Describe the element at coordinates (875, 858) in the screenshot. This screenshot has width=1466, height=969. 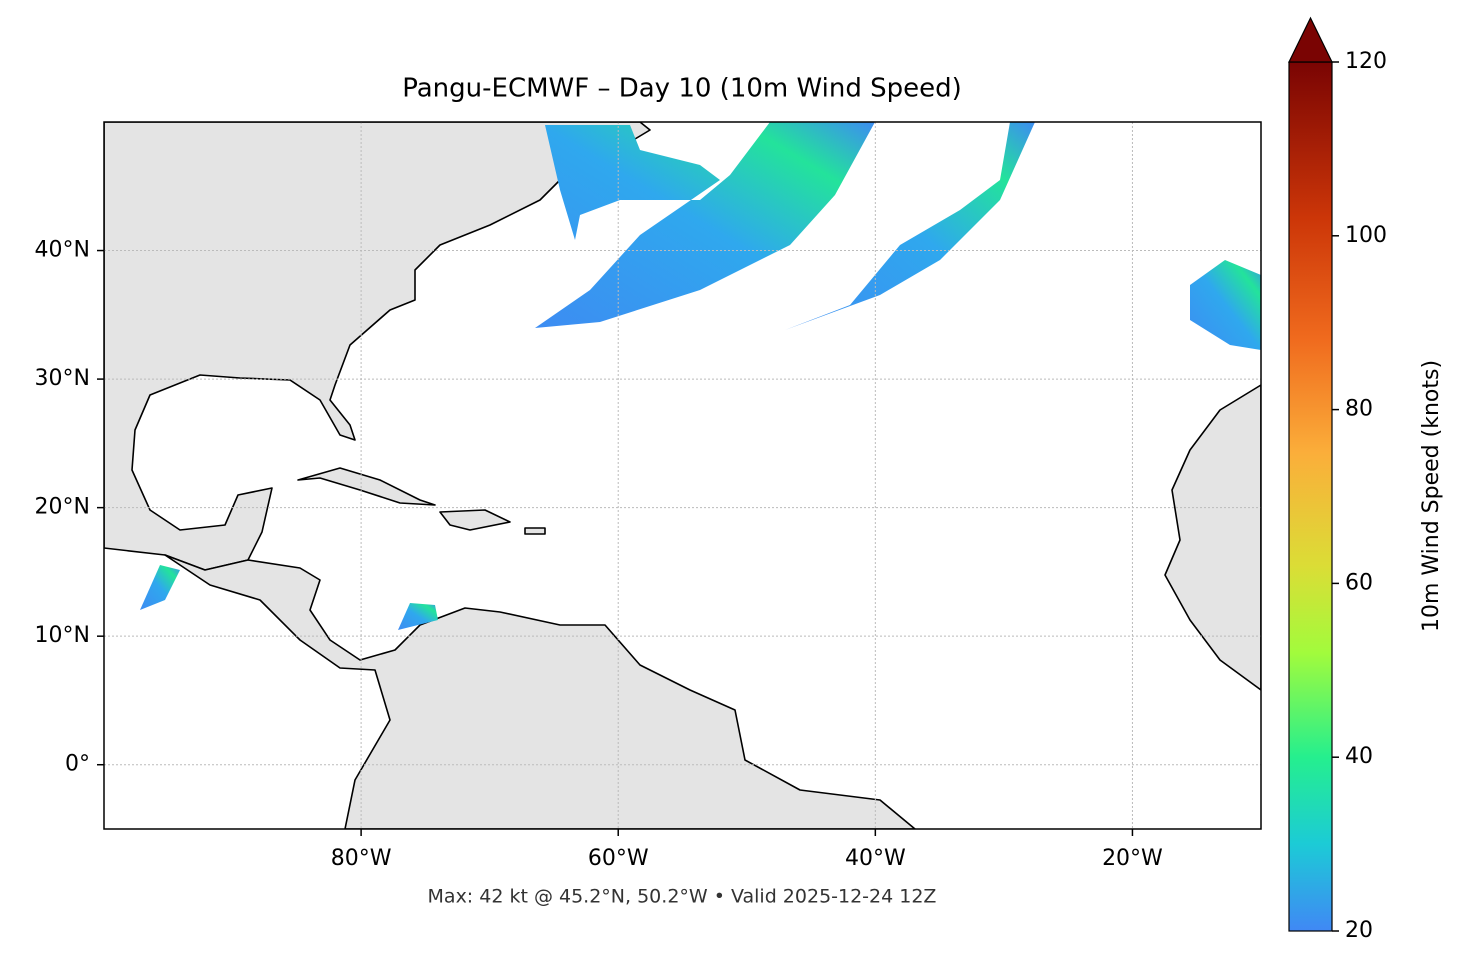
I see `x-tick-label: 40°W` at that location.